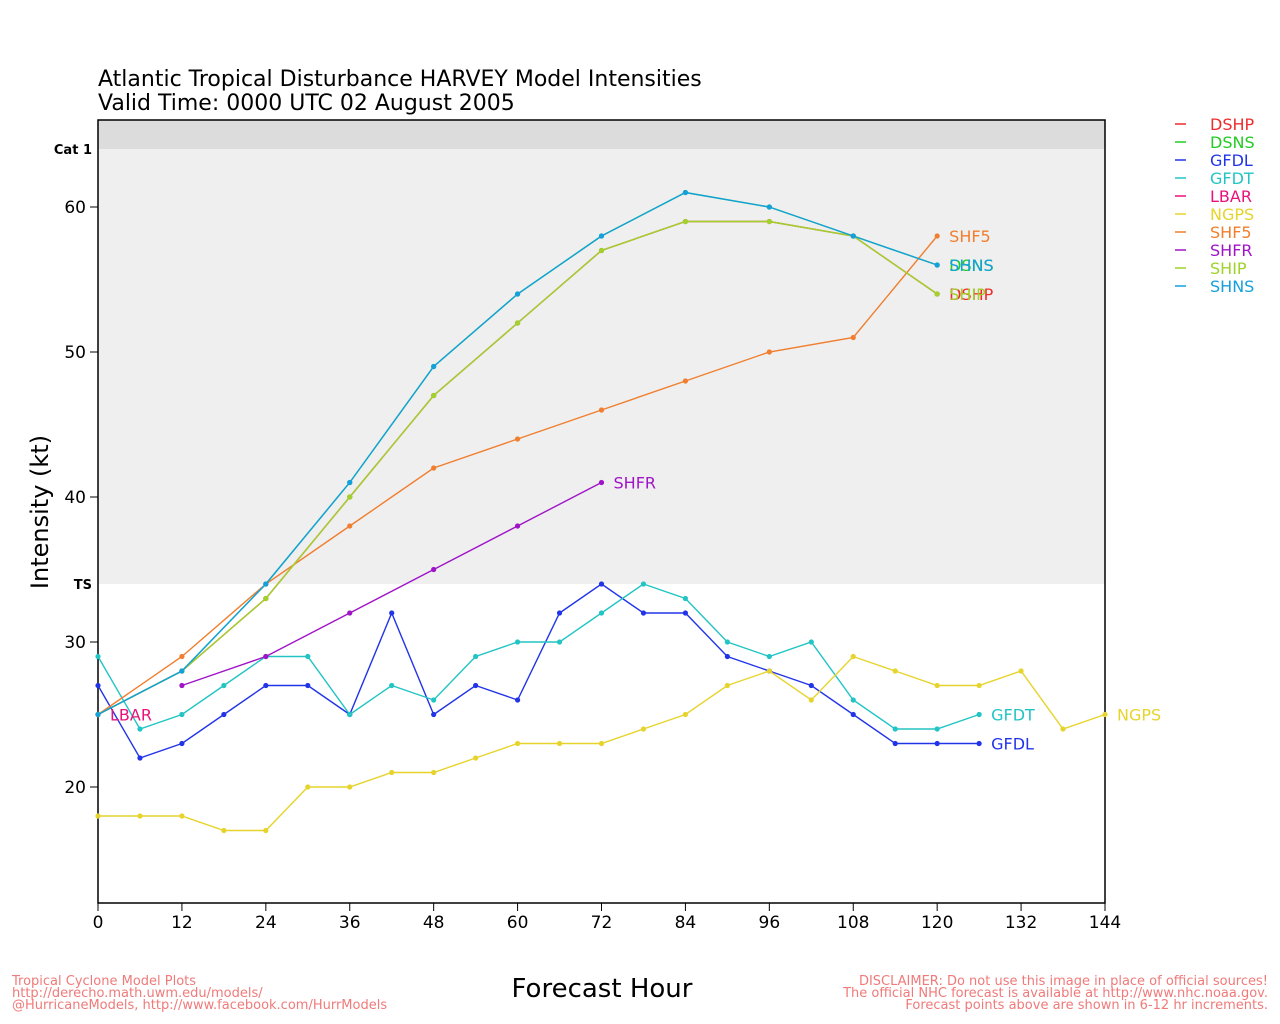 The image size is (1280, 1024). Describe the element at coordinates (75, 353) in the screenshot. I see `y-tick-label: 50` at that location.